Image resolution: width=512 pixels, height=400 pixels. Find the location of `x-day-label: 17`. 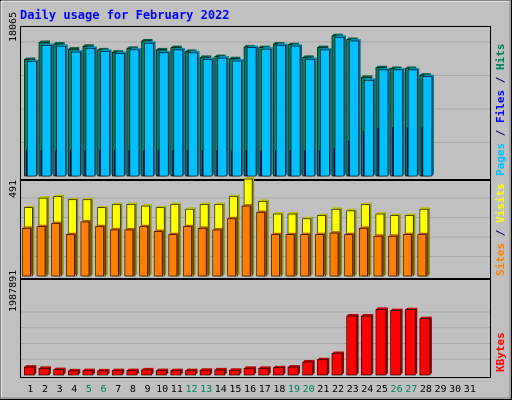

x-day-label: 17 is located at coordinates (265, 389).